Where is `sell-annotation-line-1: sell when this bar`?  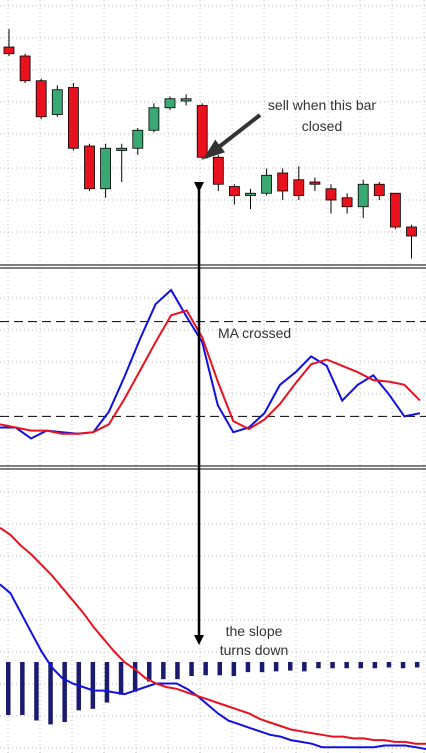 sell-annotation-line-1: sell when this bar is located at coordinates (322, 105).